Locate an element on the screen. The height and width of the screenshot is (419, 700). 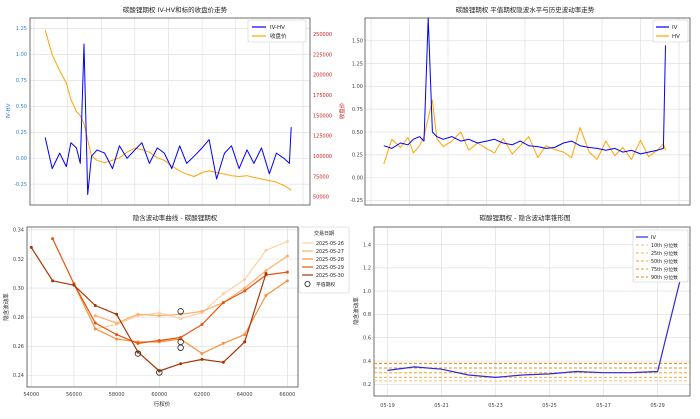
legend-label: 平值期权 is located at coordinates (325, 284).